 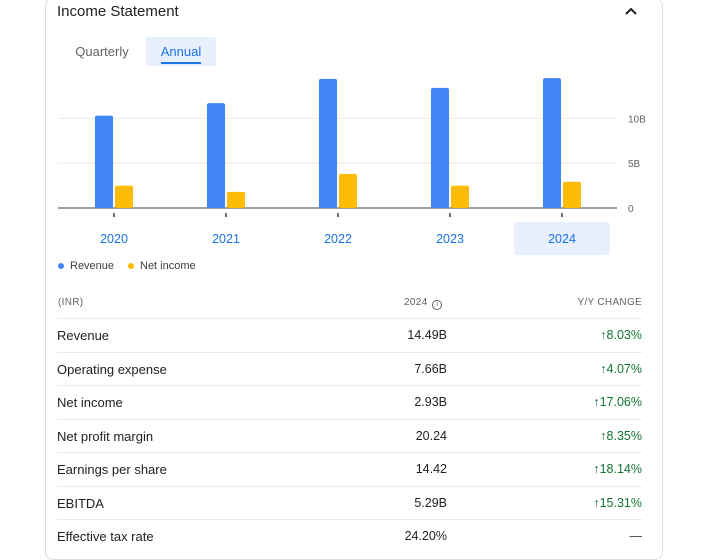 What do you see at coordinates (71, 302) in the screenshot?
I see `table-header-currency: (INR)` at bounding box center [71, 302].